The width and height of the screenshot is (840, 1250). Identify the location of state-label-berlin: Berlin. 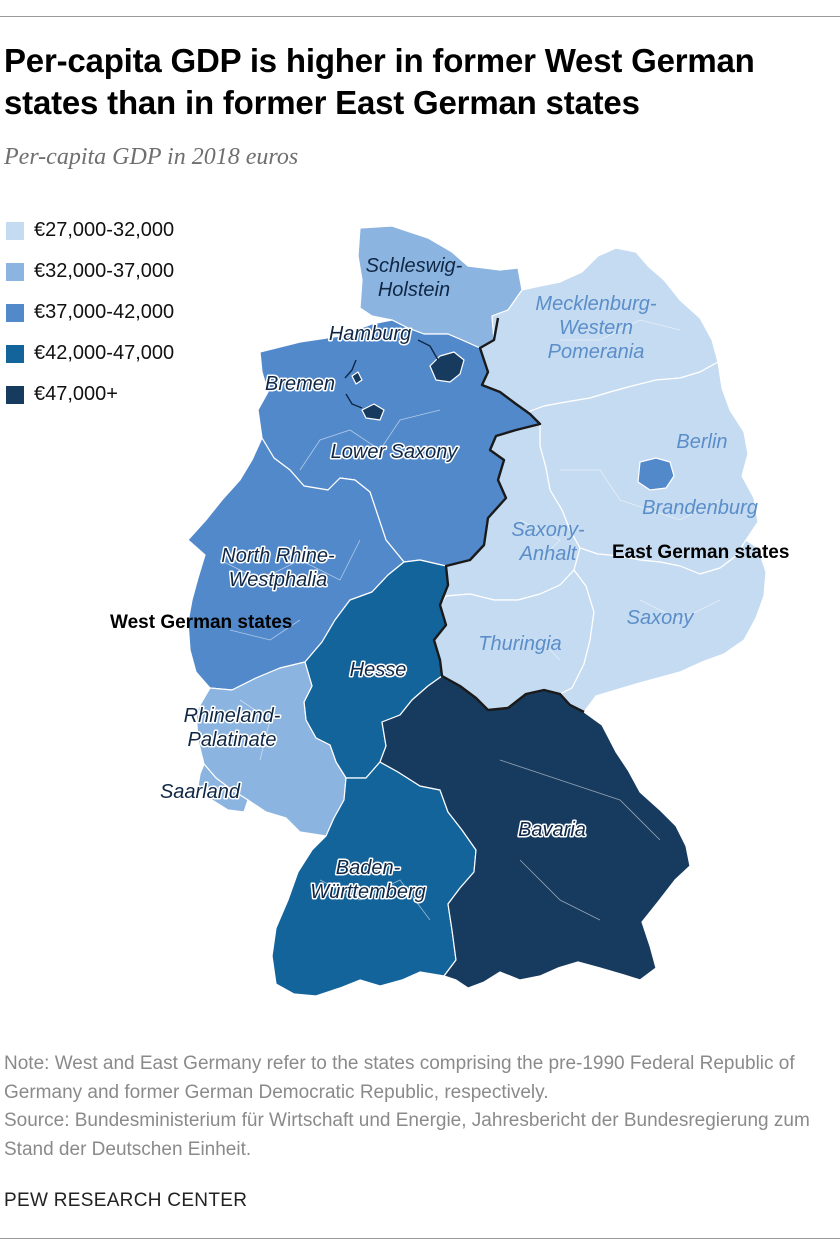
(701, 442).